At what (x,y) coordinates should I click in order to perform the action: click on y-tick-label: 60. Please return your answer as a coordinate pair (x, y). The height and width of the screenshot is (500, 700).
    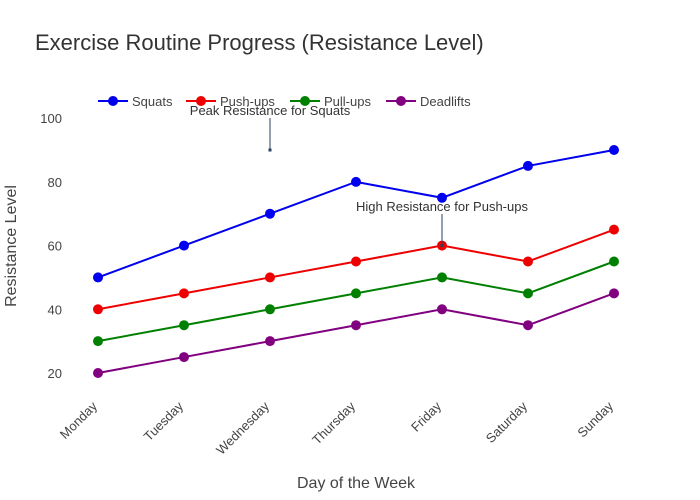
    Looking at the image, I should click on (55, 246).